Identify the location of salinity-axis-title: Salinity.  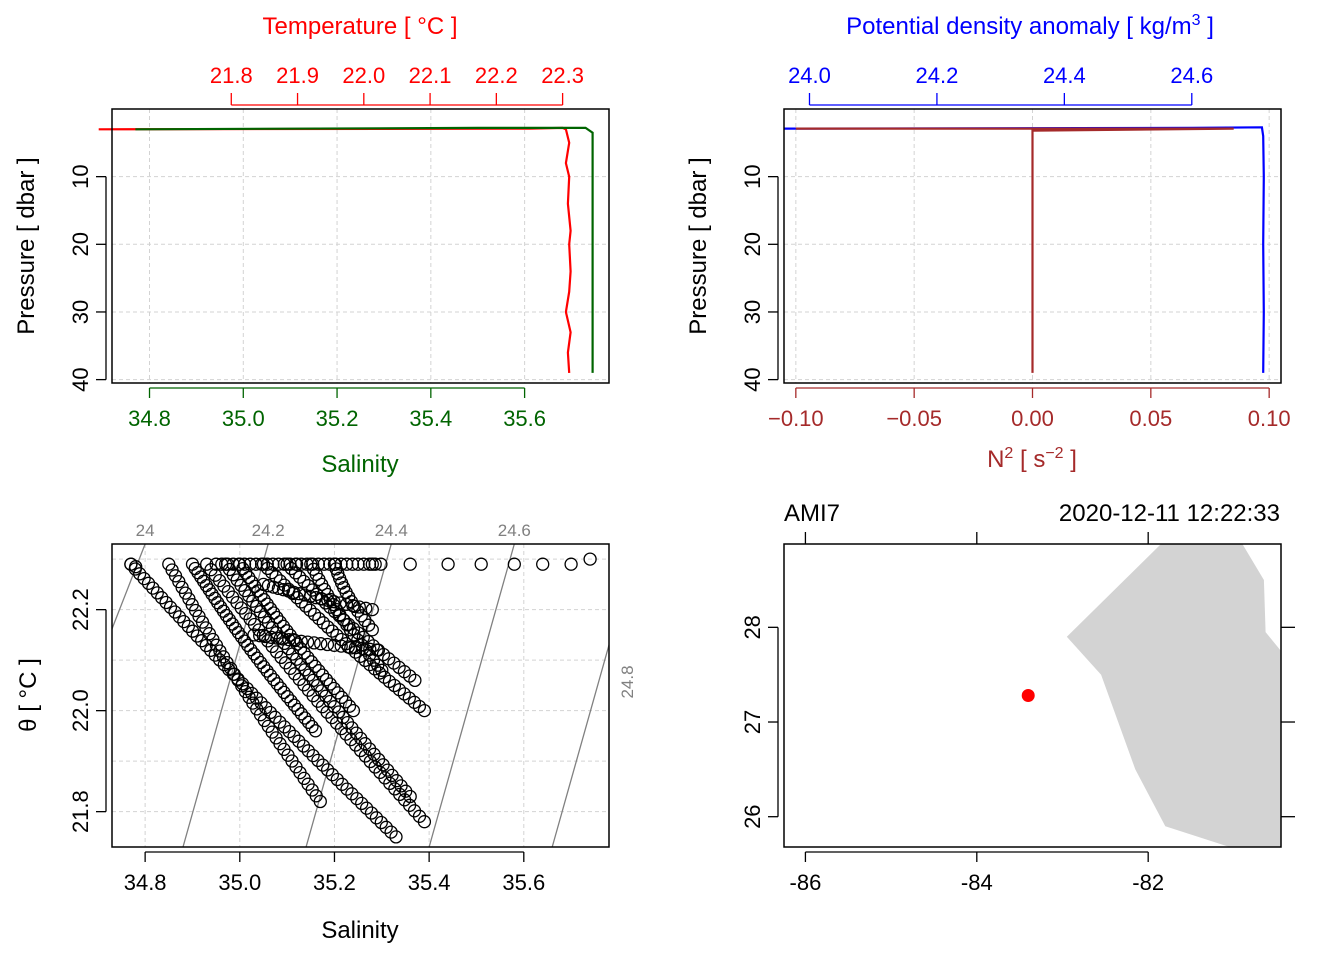
(359, 464).